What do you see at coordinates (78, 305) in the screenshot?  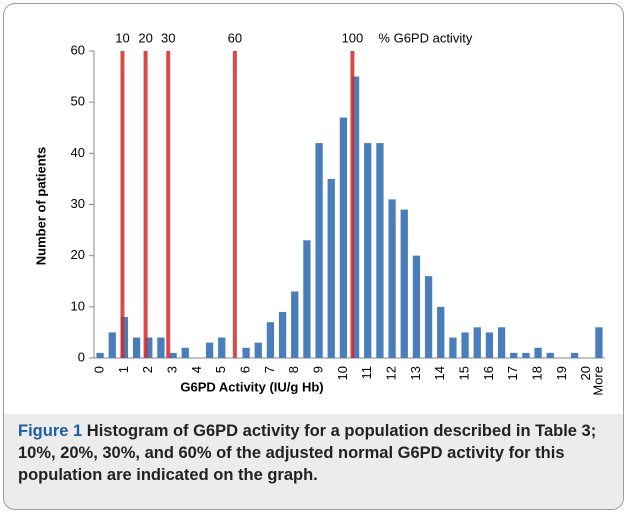 I see `y-tick-label: 10` at bounding box center [78, 305].